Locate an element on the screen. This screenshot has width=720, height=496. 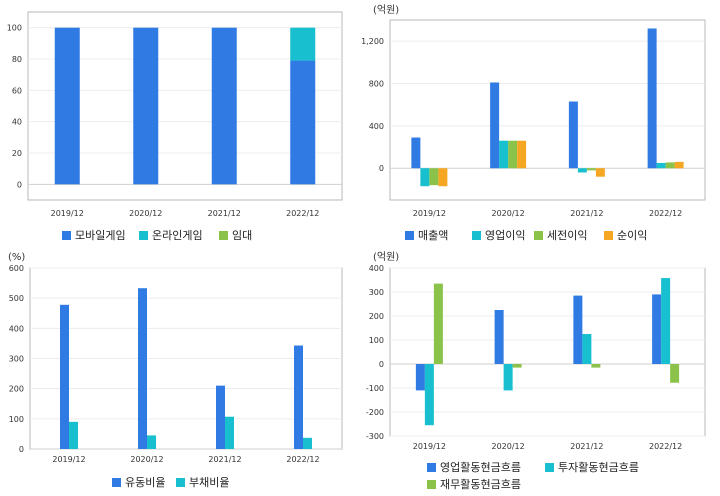
legend-label: 영업활동현금흐름 is located at coordinates (480, 467).